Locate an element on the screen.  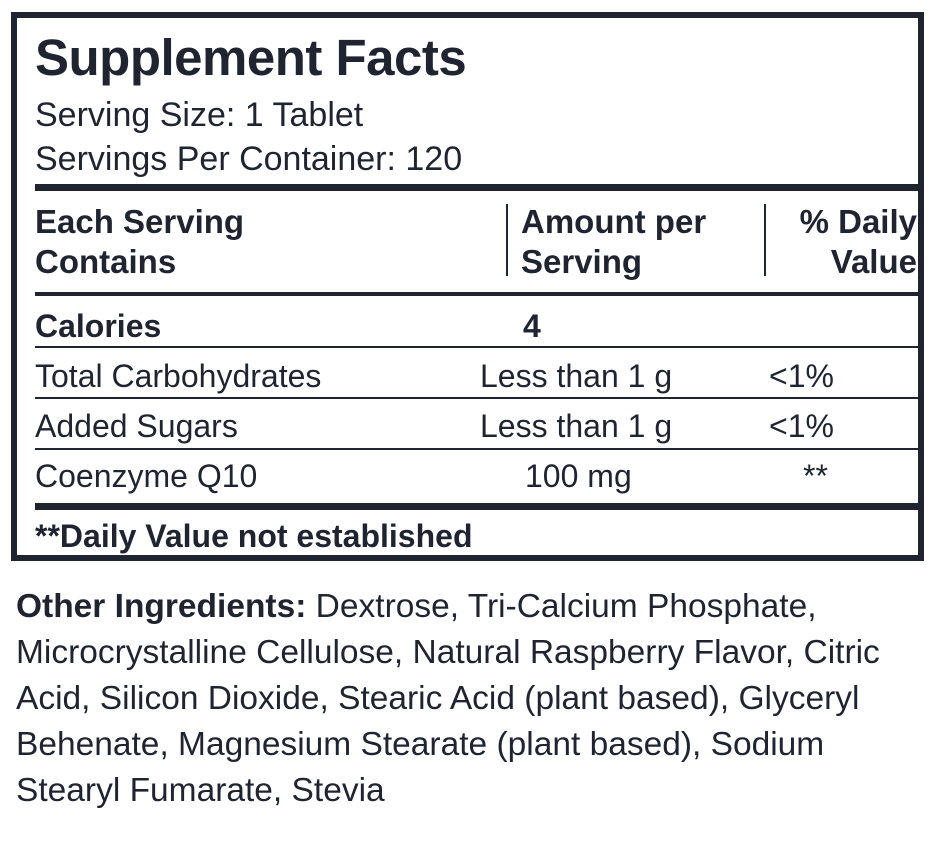
header-dv-line1: % Daily is located at coordinates (858, 221).